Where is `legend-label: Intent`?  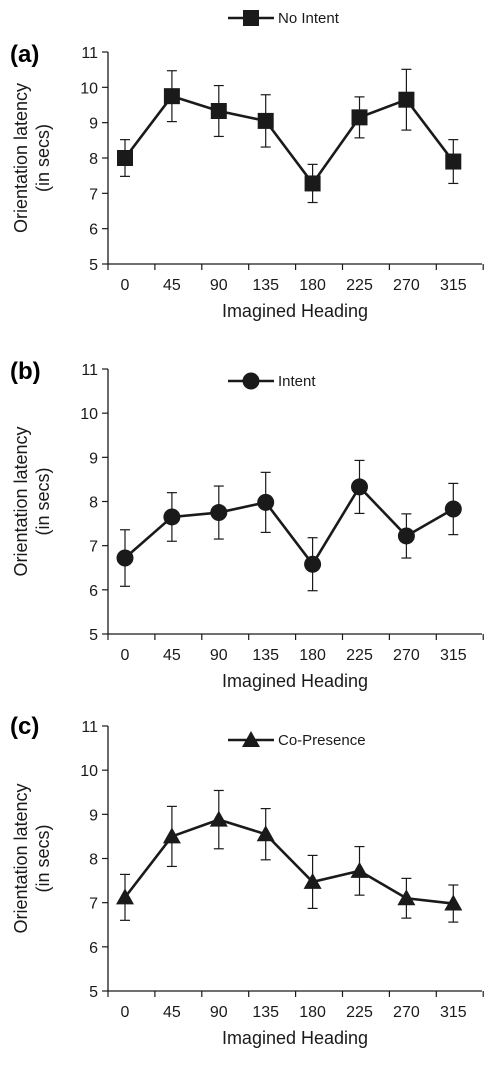
legend-label: Intent is located at coordinates (297, 381).